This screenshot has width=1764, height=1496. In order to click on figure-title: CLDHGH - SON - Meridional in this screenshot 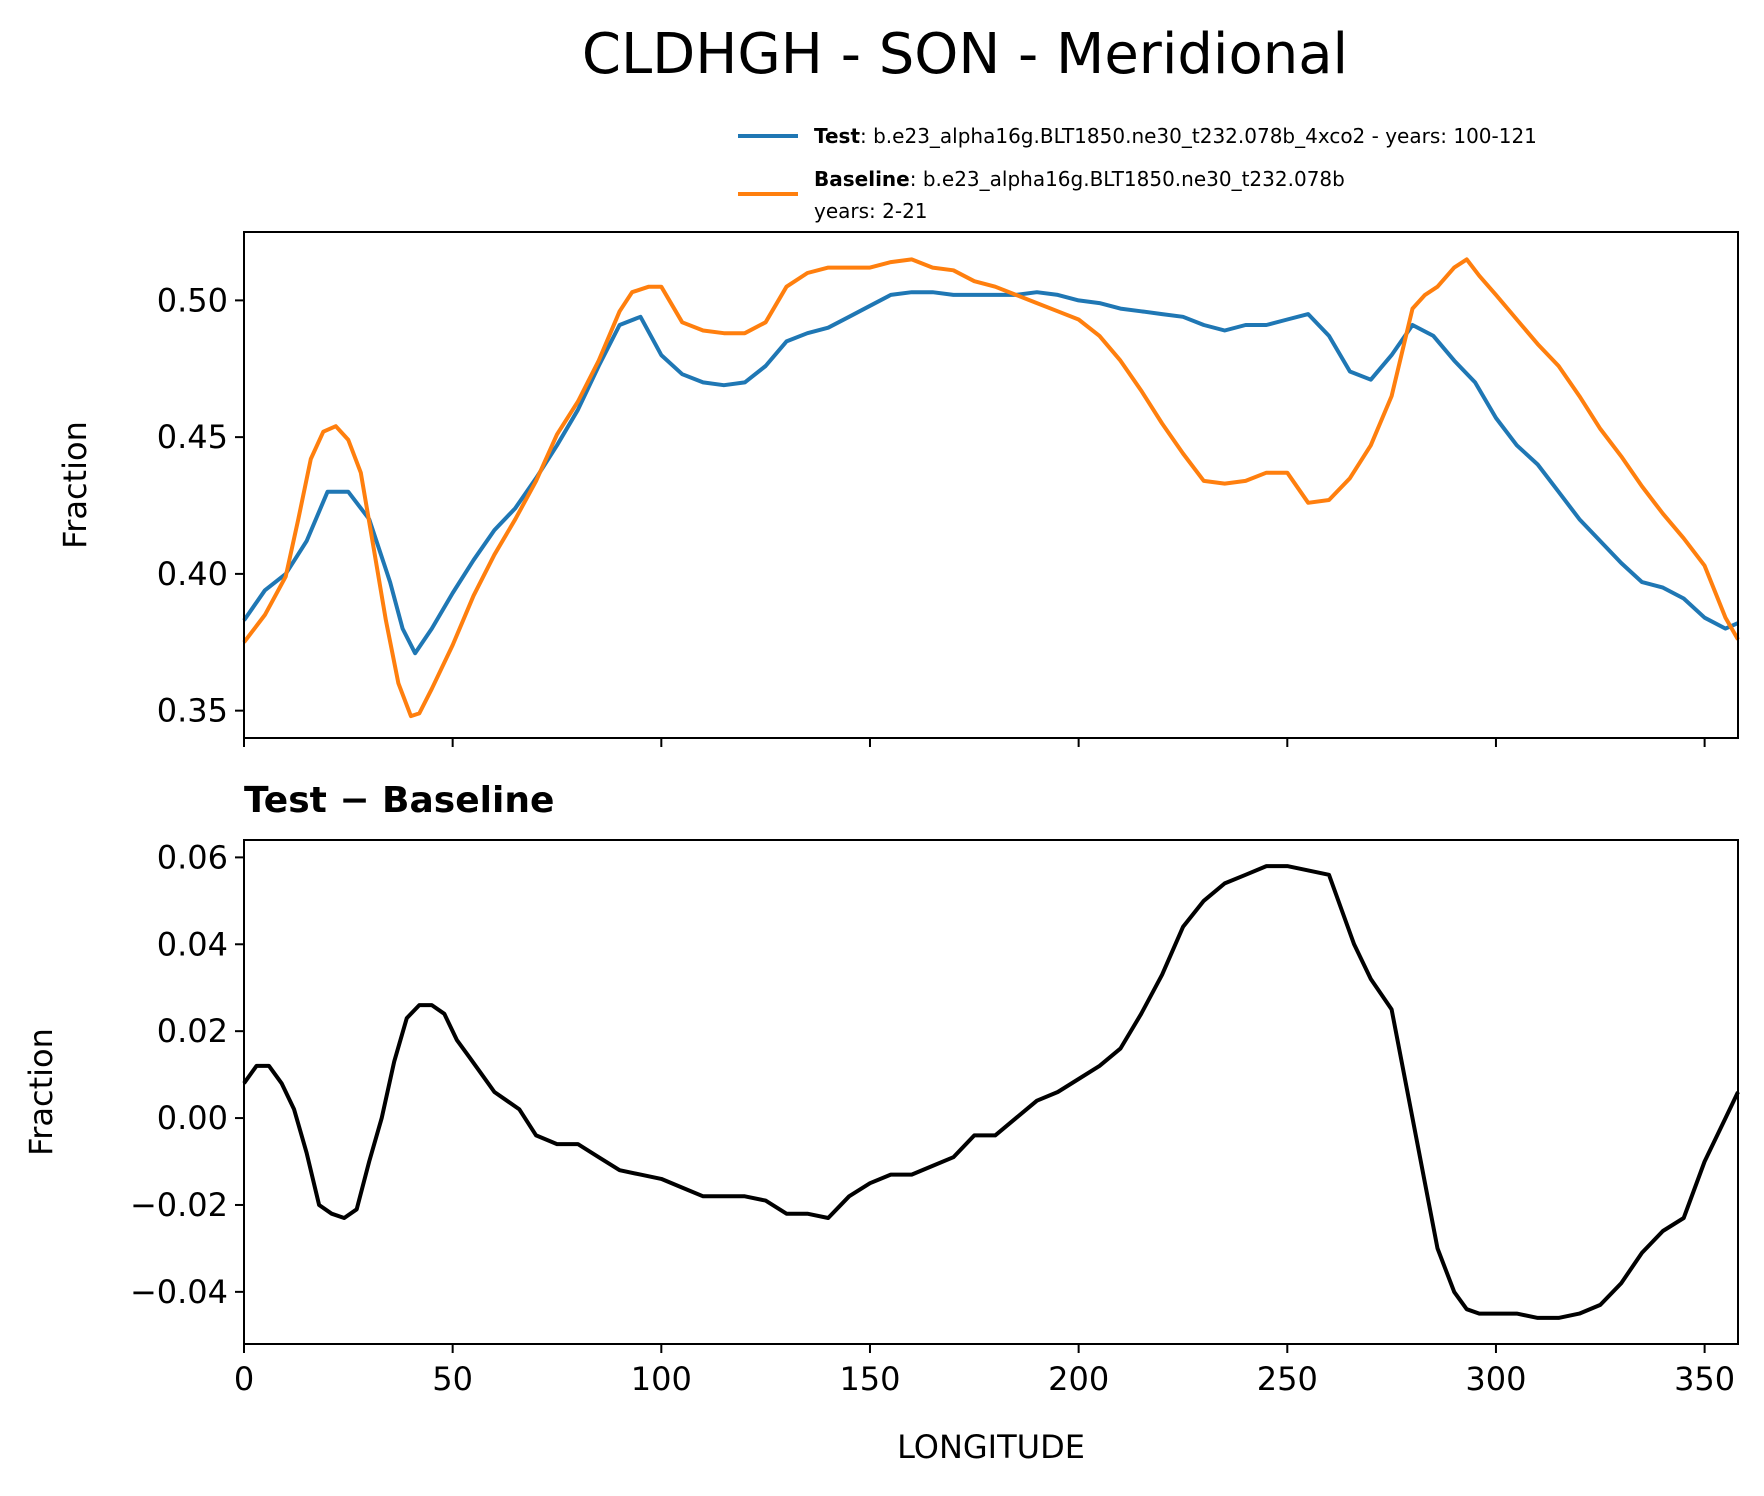, I will do `click(965, 54)`.